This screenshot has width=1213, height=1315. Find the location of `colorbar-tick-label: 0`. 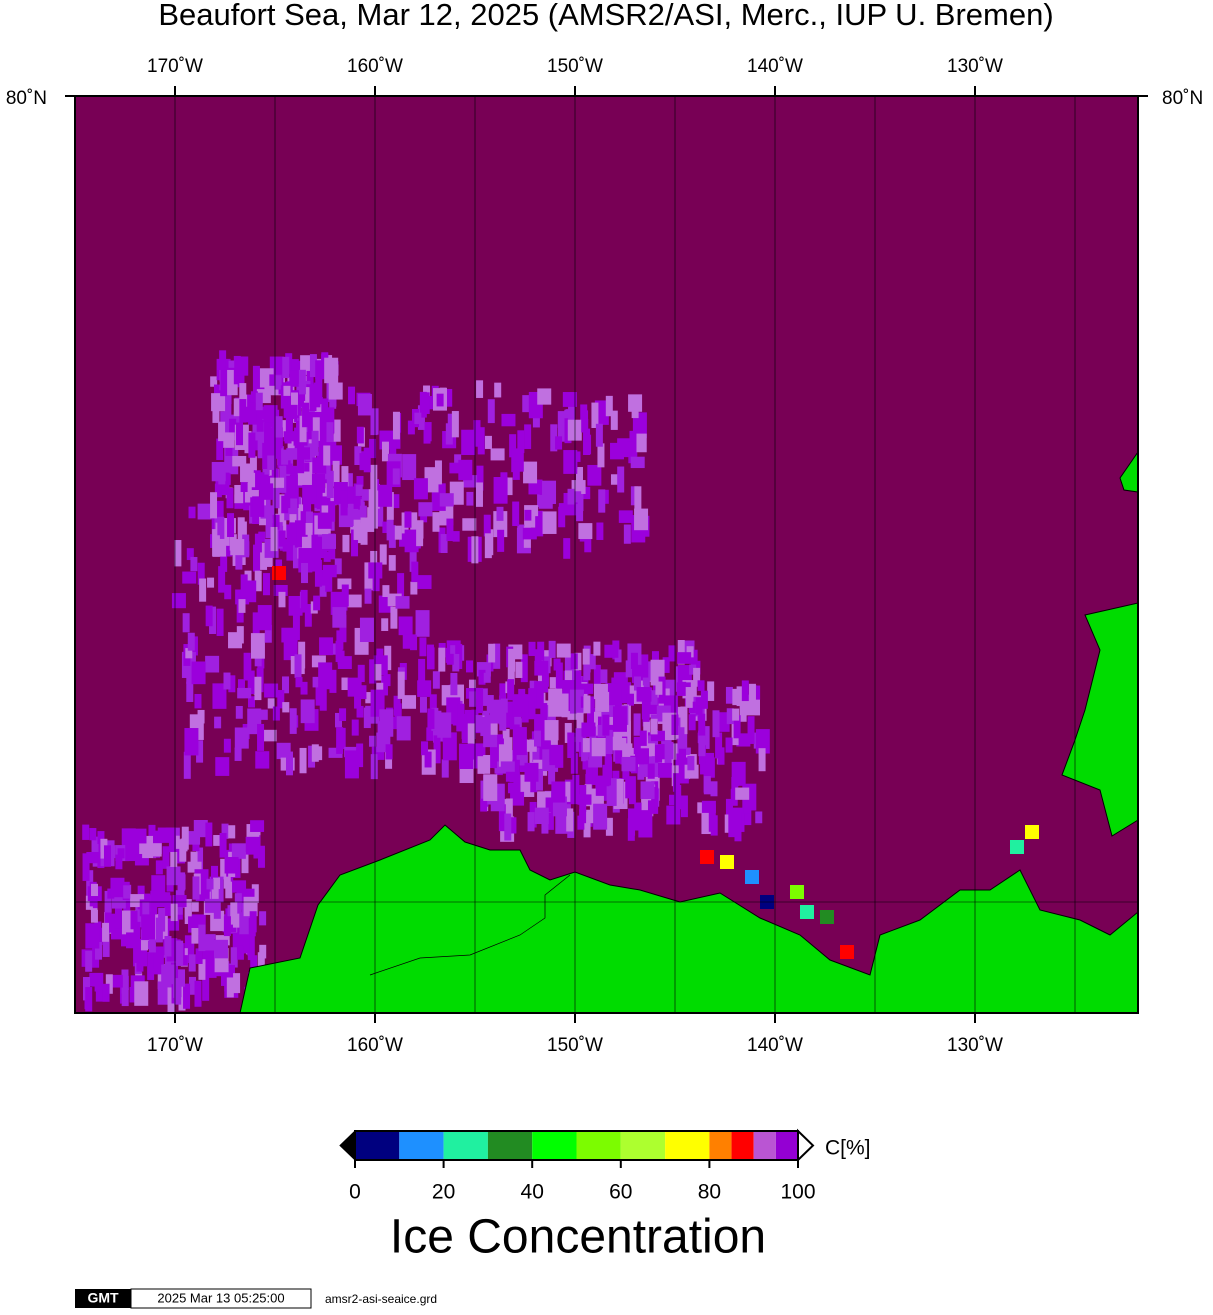

colorbar-tick-label: 0 is located at coordinates (355, 1192).